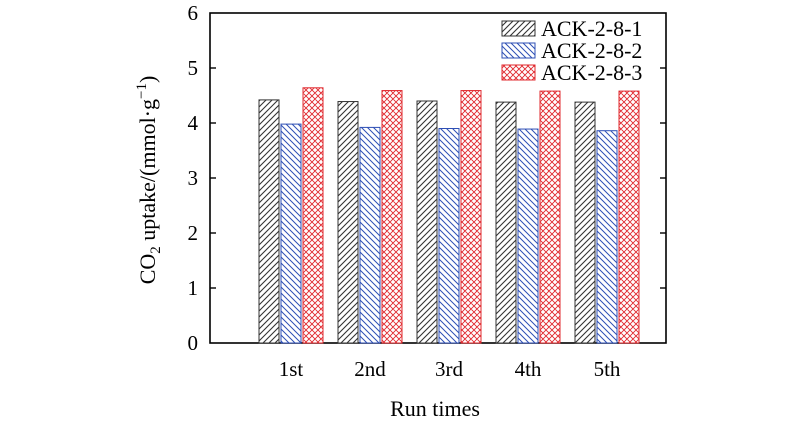 The height and width of the screenshot is (442, 800). What do you see at coordinates (528, 369) in the screenshot?
I see `x-tick-label: 4th` at bounding box center [528, 369].